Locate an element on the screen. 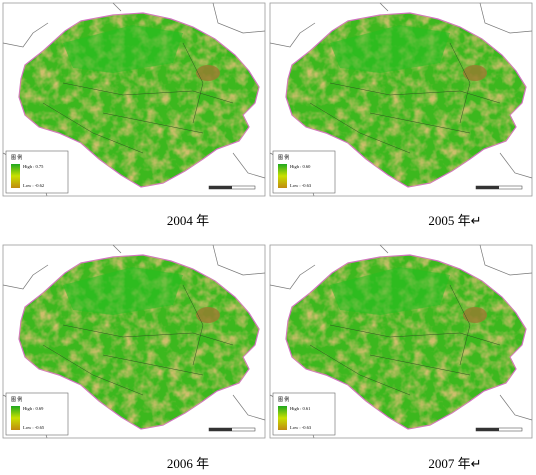 The height and width of the screenshot is (475, 536). caption: 2006 年 is located at coordinates (188, 463).